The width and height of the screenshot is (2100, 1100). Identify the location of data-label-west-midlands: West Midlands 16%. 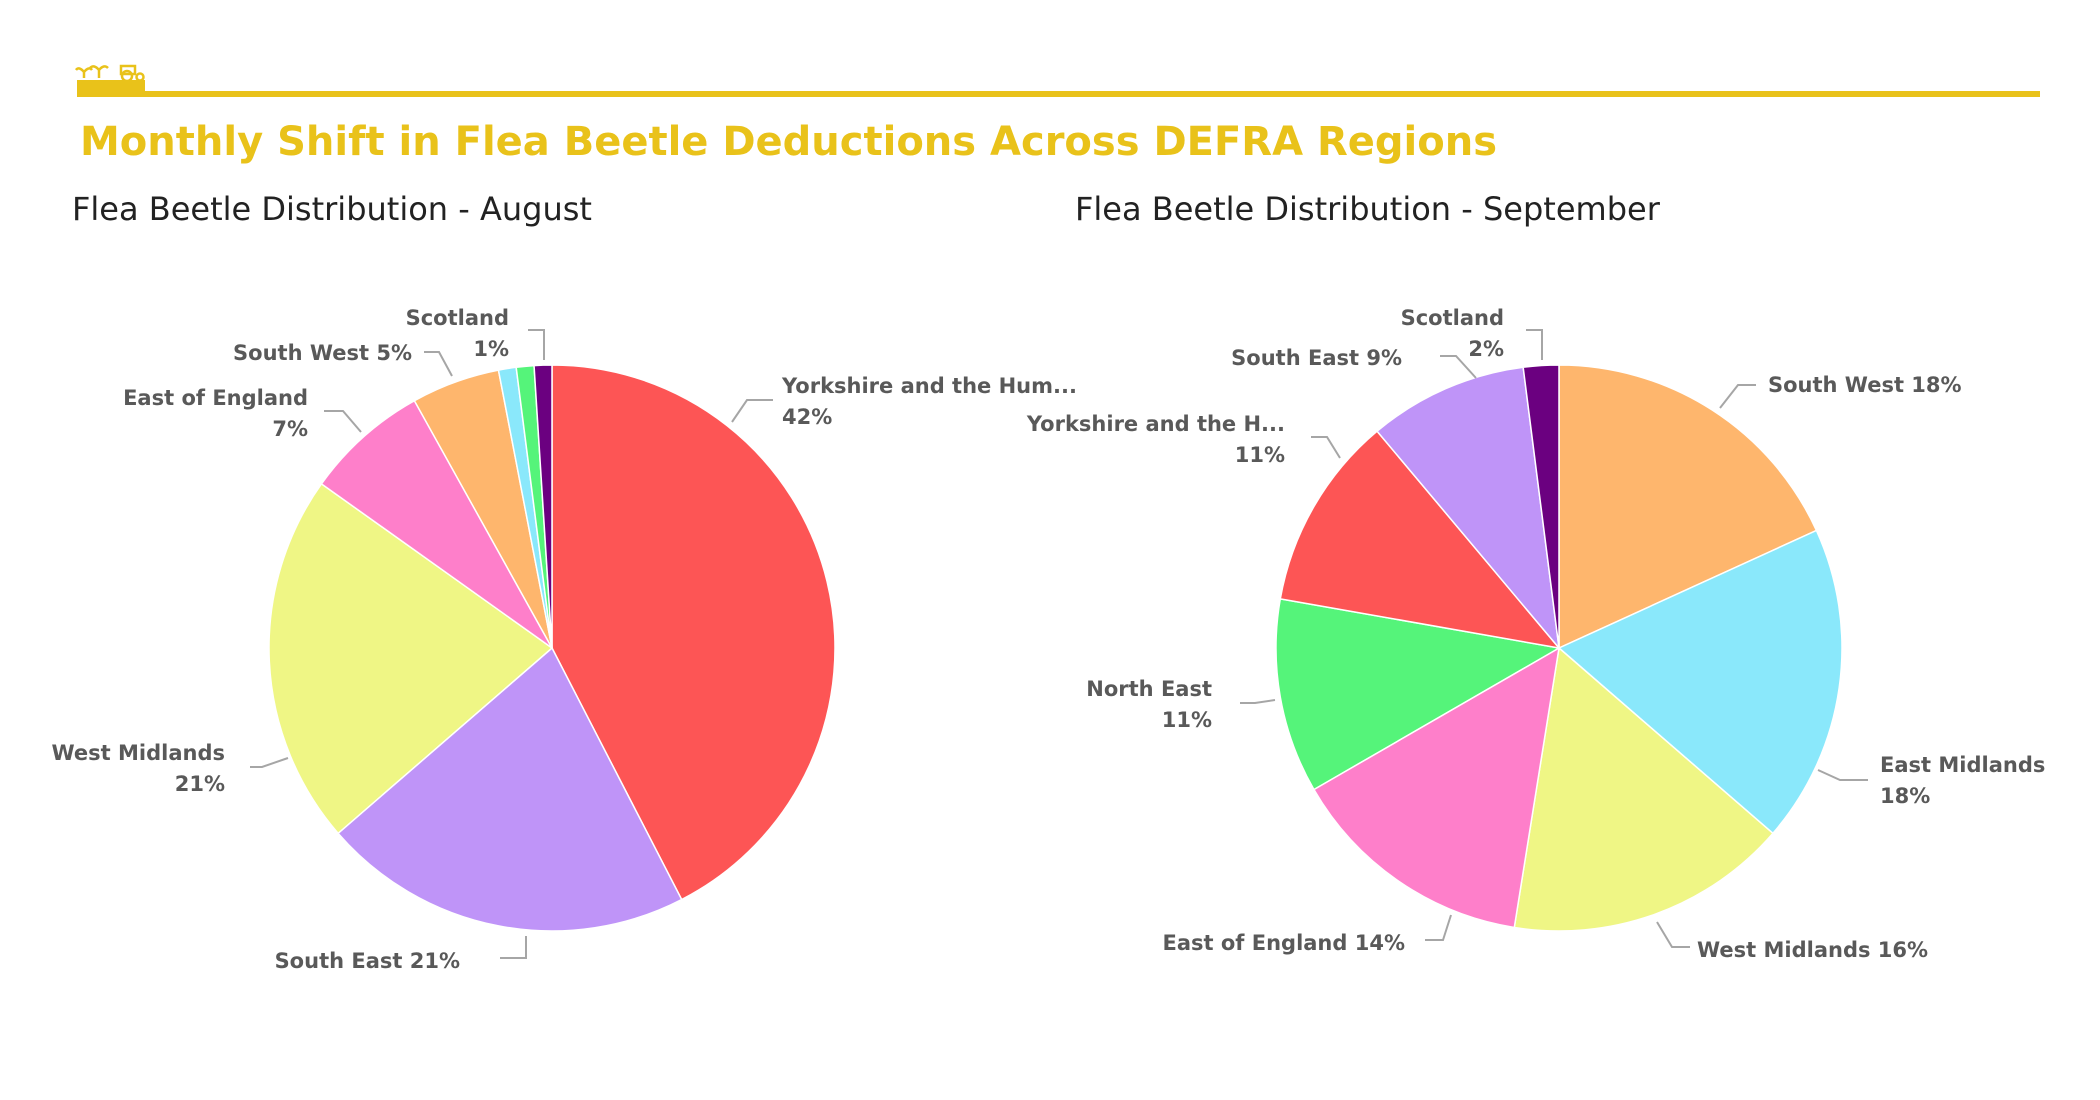
(1812, 950).